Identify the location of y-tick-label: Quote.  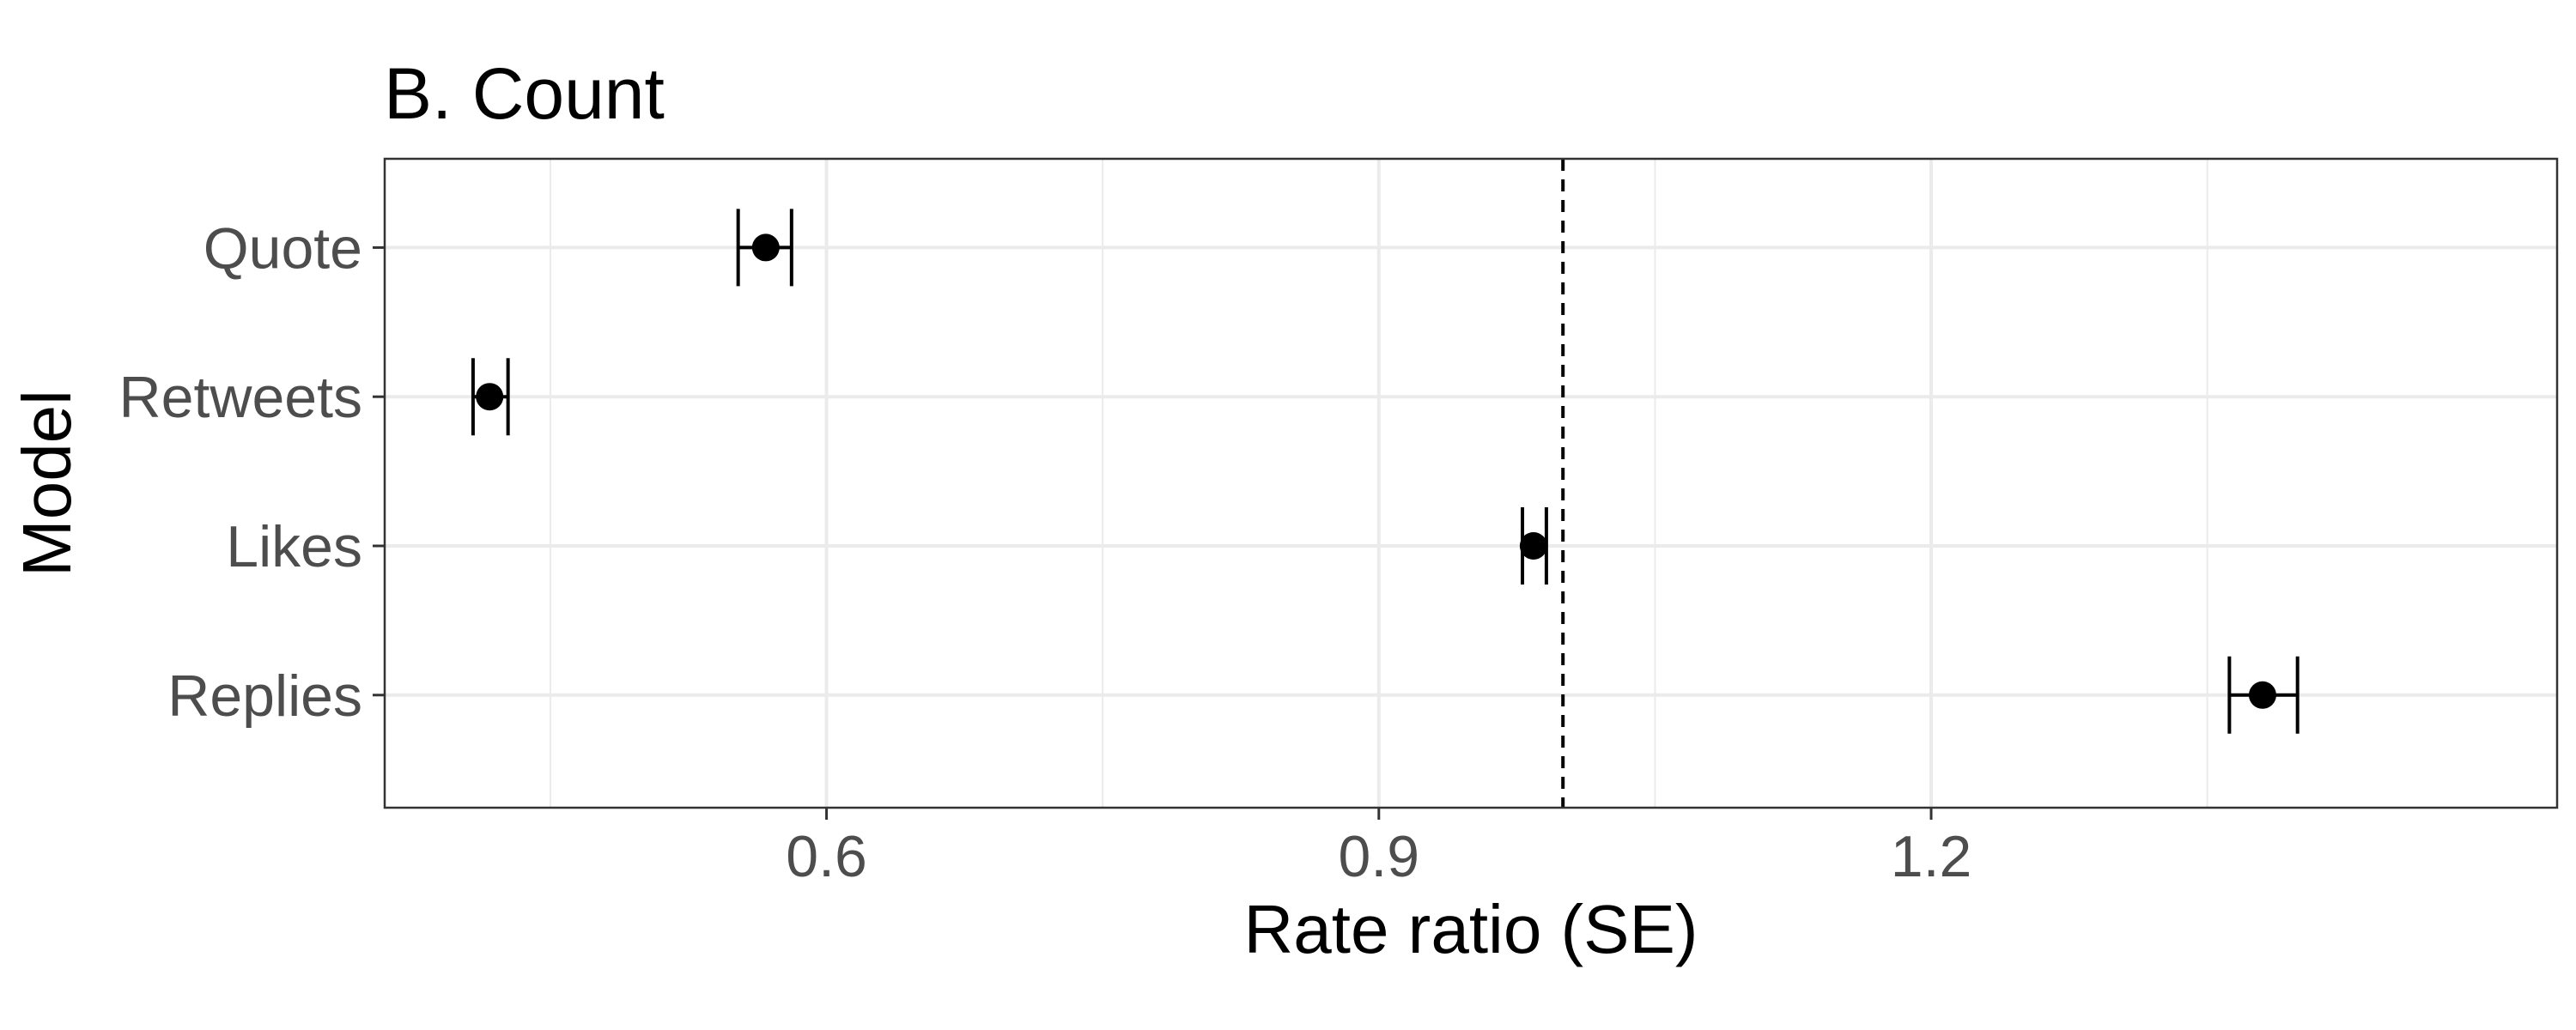
(283, 248).